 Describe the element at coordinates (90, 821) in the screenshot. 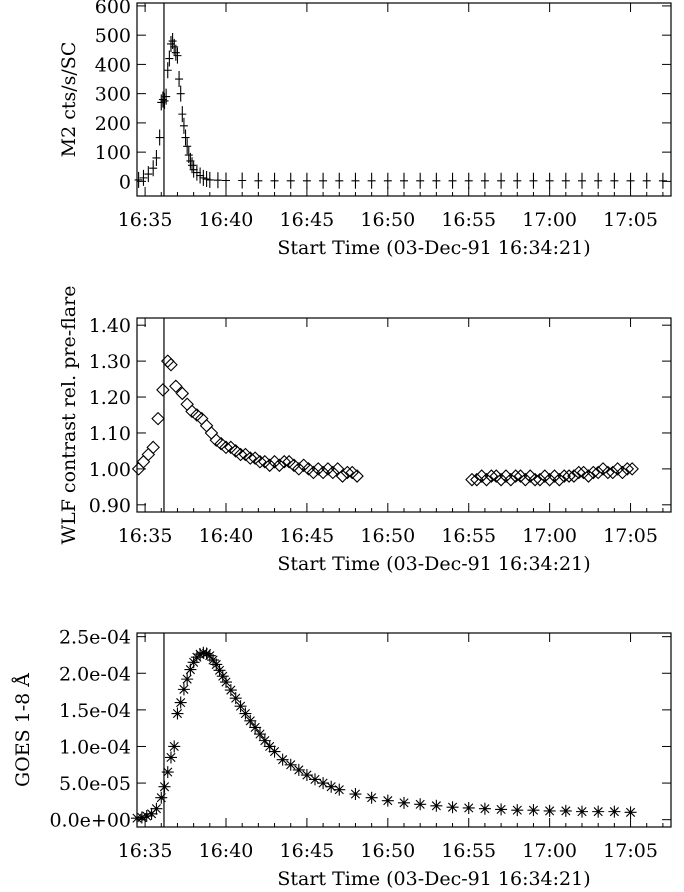

I see `y-tick-label: 0.0e+00` at that location.